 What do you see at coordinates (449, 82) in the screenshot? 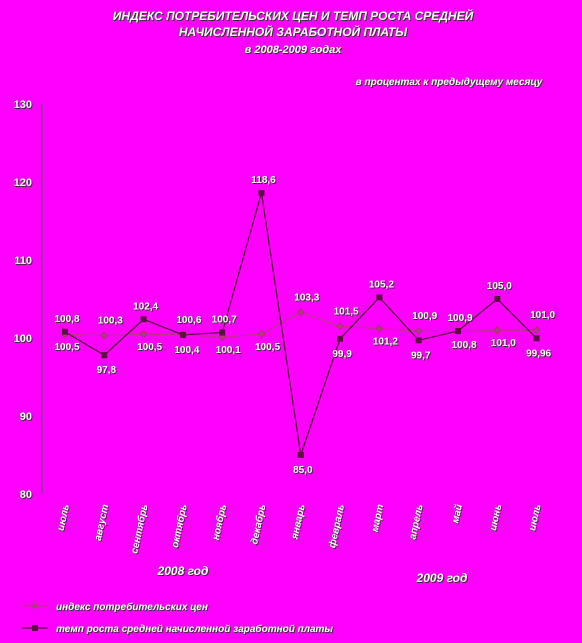
I see `chart-subtitle: в процентах к предыдущему месяцу` at bounding box center [449, 82].